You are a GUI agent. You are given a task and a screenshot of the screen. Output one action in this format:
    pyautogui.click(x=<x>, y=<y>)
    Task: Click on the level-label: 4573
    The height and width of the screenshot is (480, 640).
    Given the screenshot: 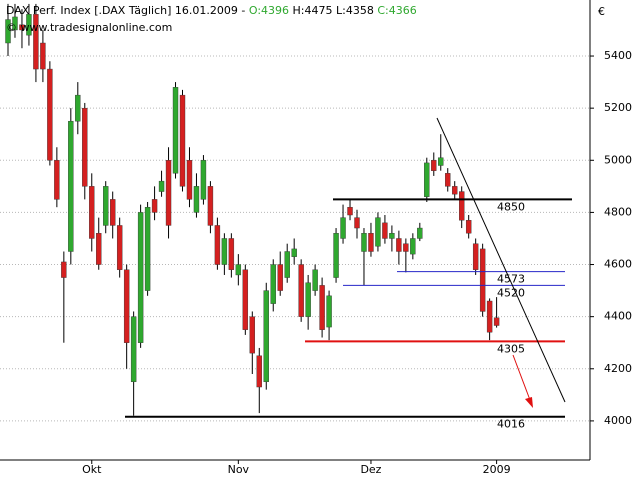 What is the action you would take?
    pyautogui.click(x=511, y=279)
    